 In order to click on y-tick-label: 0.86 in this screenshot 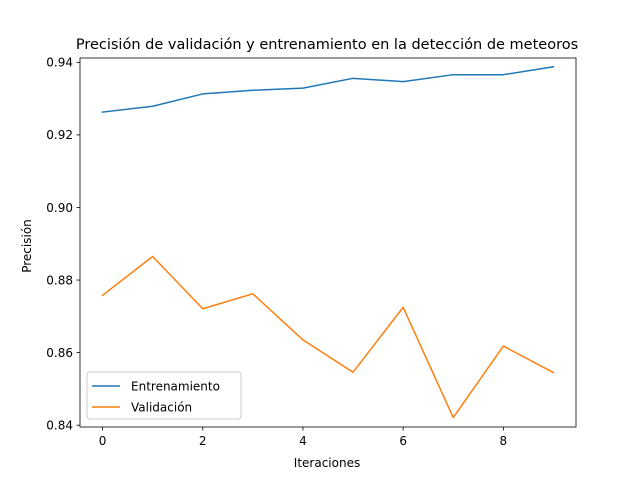, I will do `click(59, 353)`.